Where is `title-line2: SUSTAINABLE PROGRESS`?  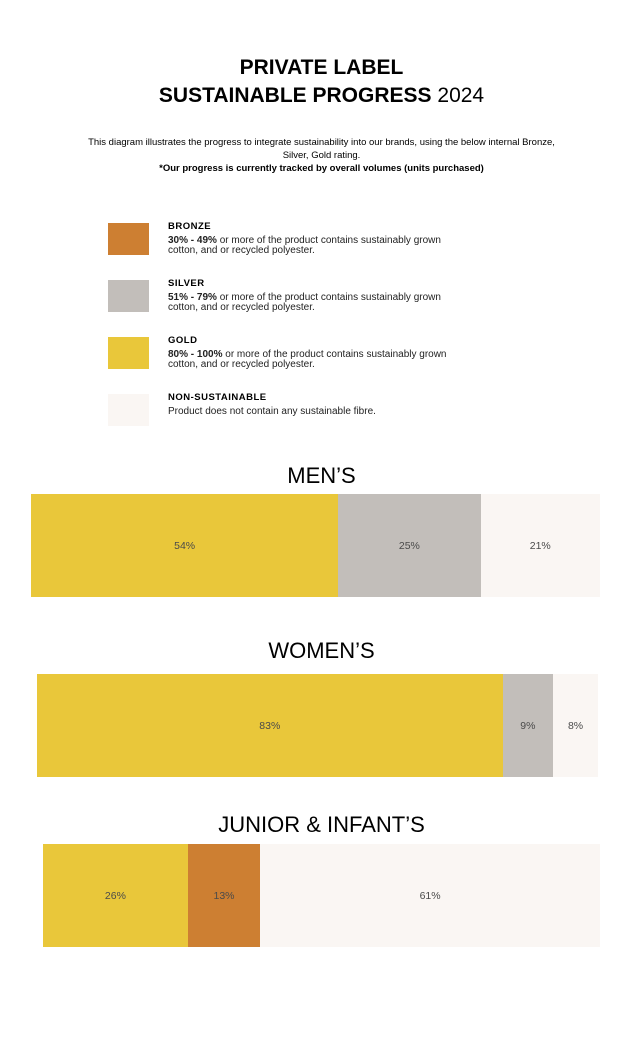 title-line2: SUSTAINABLE PROGRESS is located at coordinates (295, 95).